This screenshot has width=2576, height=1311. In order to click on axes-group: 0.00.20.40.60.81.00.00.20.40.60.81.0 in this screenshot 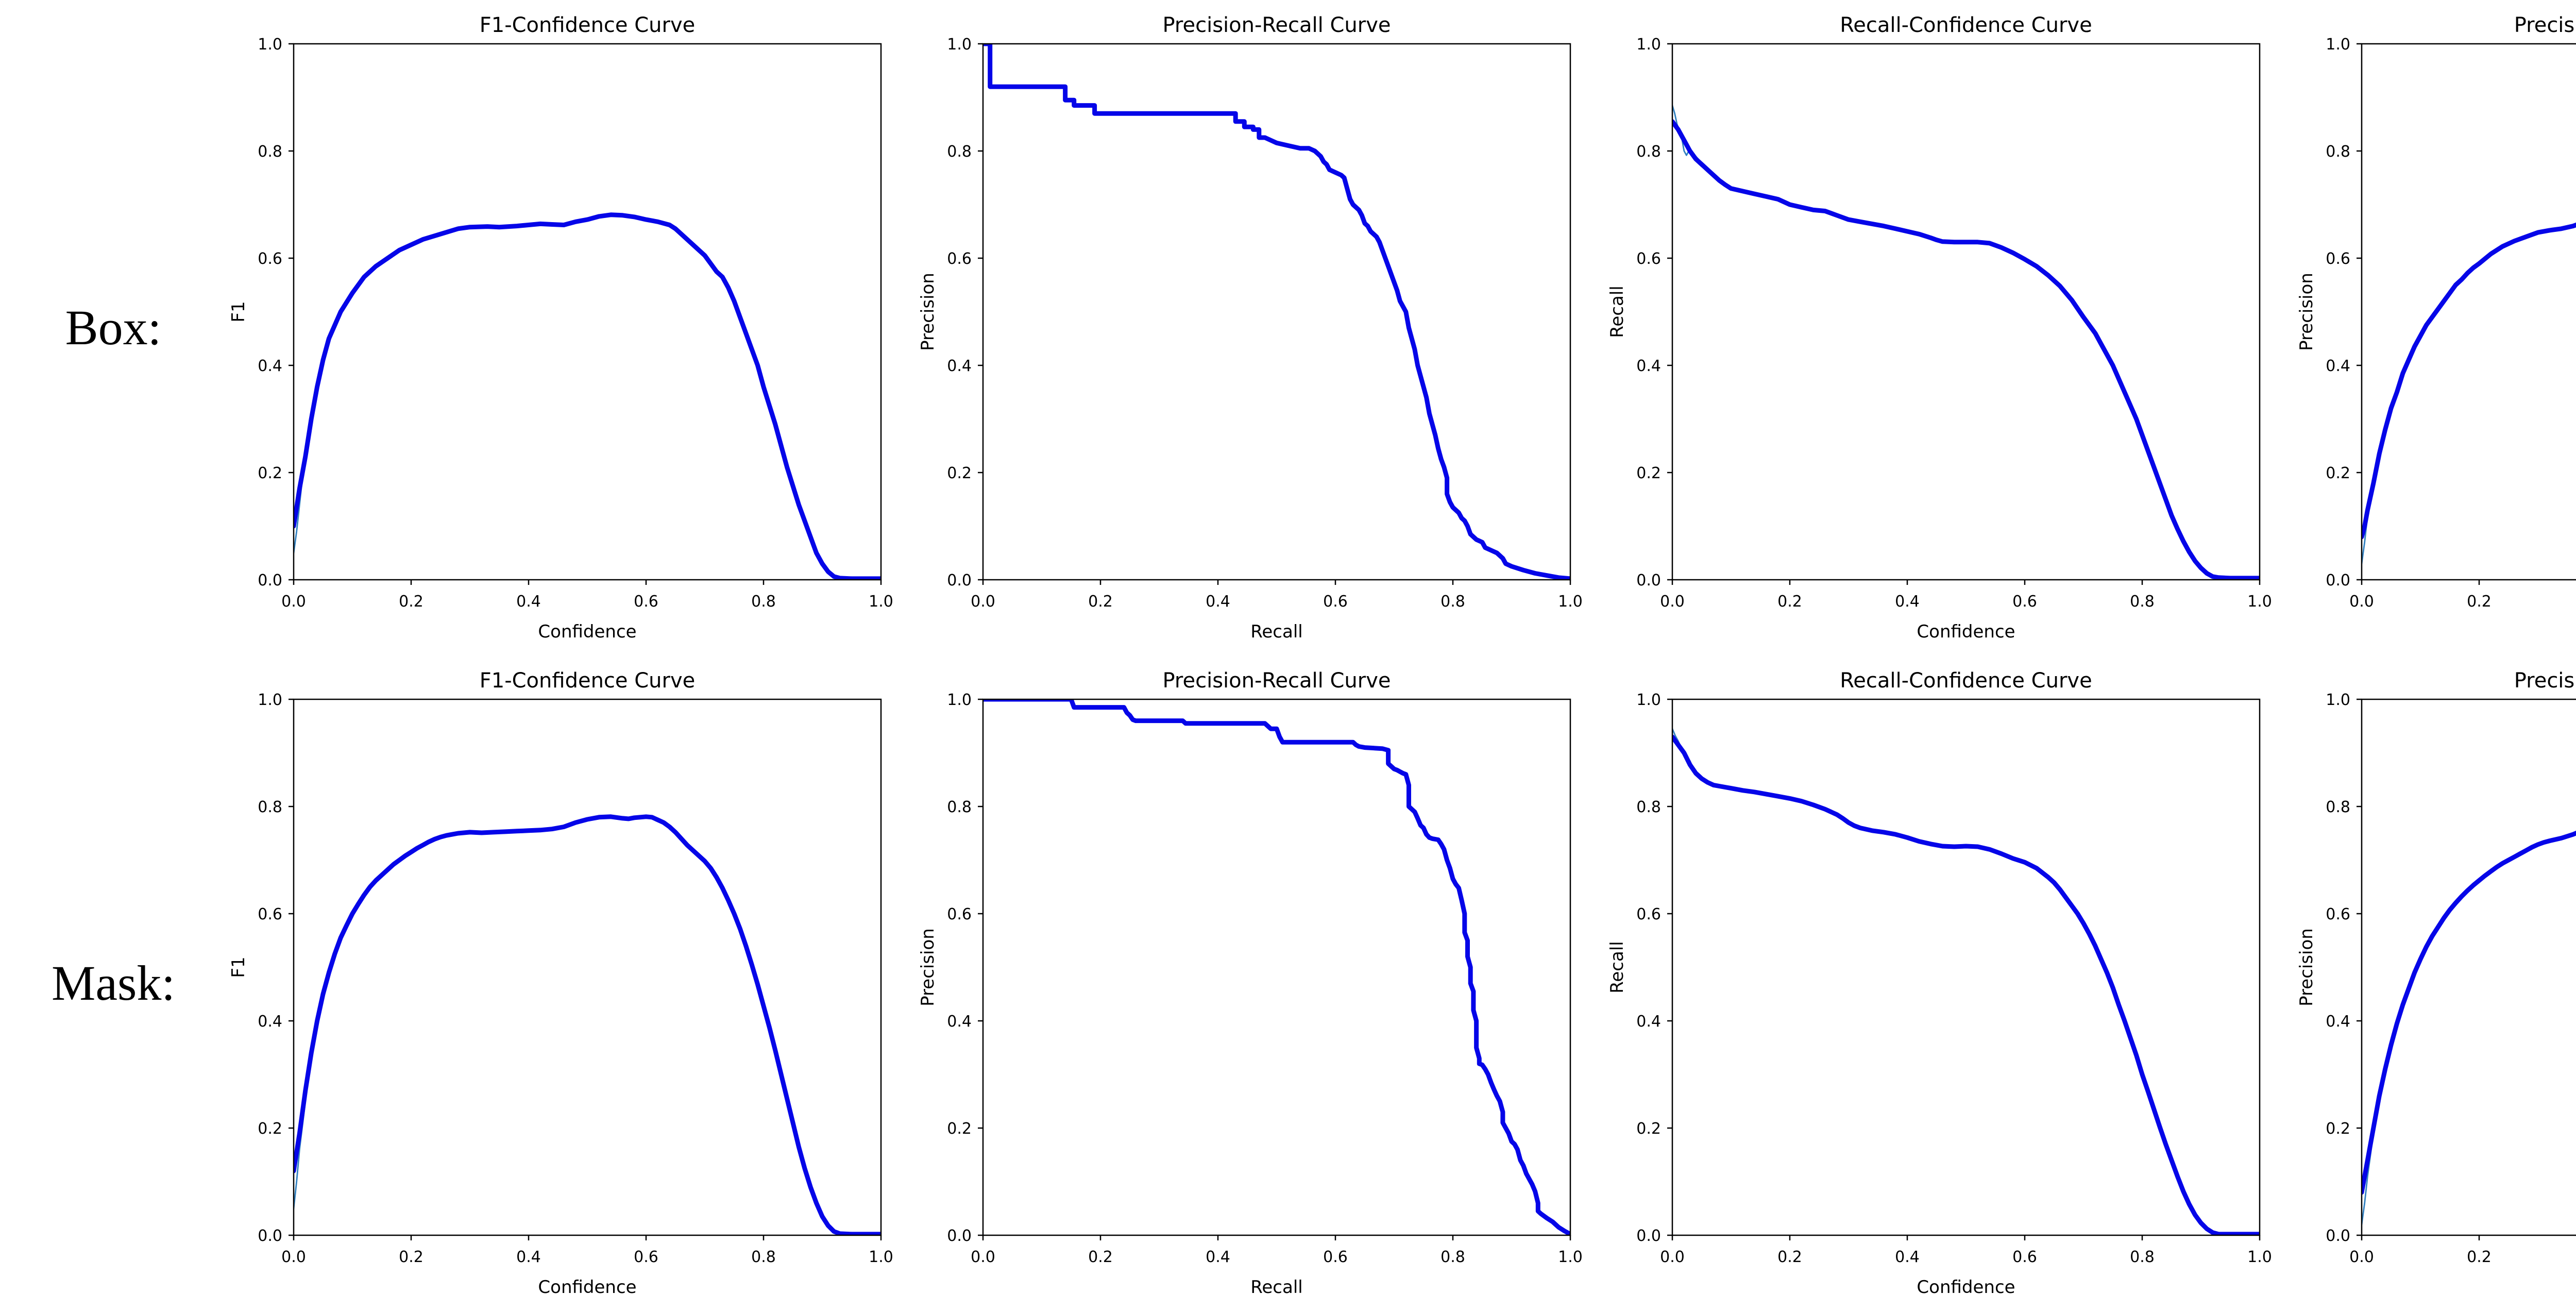, I will do `click(2451, 323)`.